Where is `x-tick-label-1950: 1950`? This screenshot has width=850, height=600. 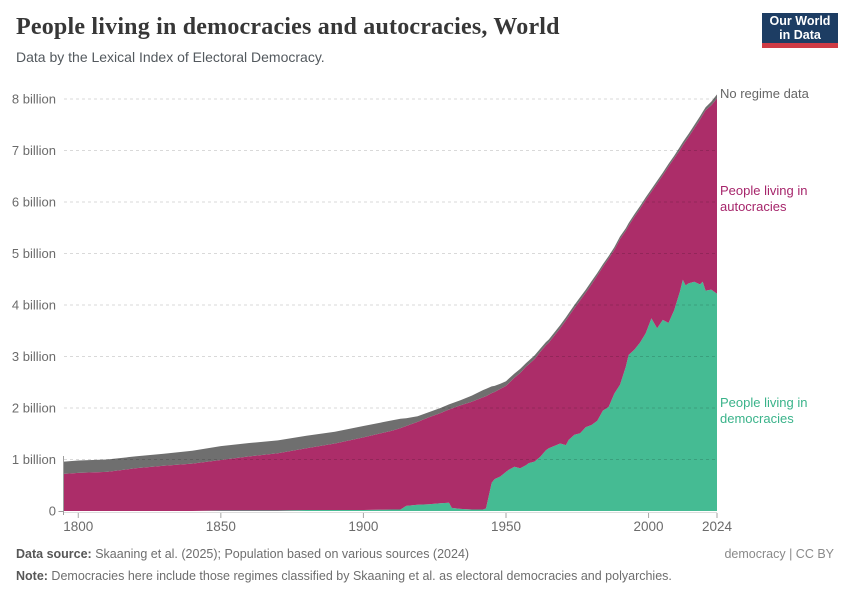
x-tick-label-1950: 1950 is located at coordinates (506, 526).